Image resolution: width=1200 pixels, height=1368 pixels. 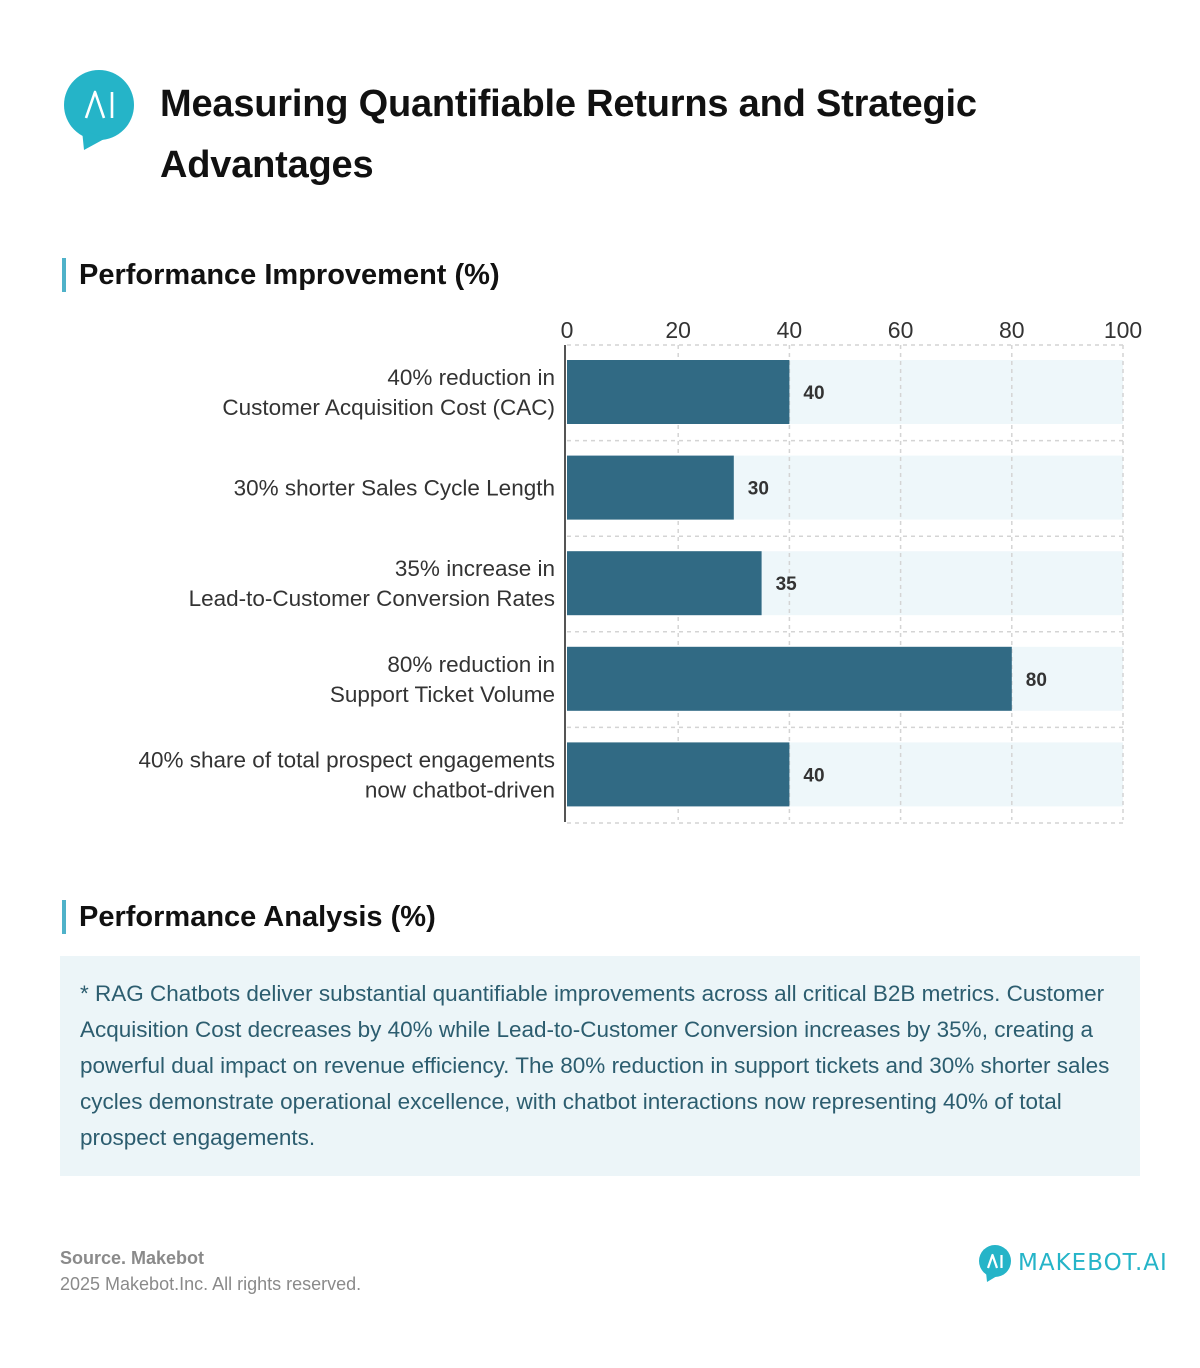 What do you see at coordinates (211, 1284) in the screenshot?
I see `footer-copyright: 2025 Makebot.Inc. All rights reserved.` at bounding box center [211, 1284].